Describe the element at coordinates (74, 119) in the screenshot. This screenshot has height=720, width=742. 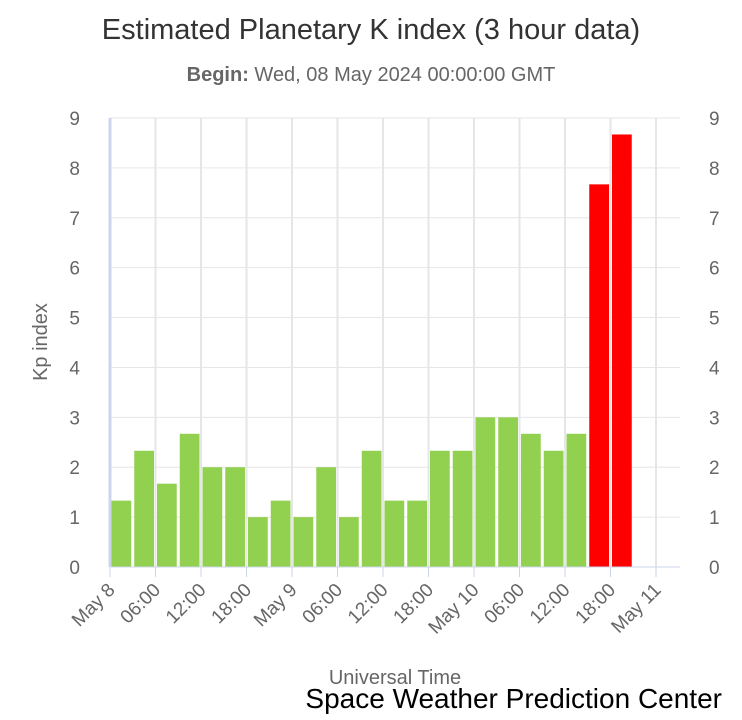
I see `y-tick-label-left: 9` at that location.